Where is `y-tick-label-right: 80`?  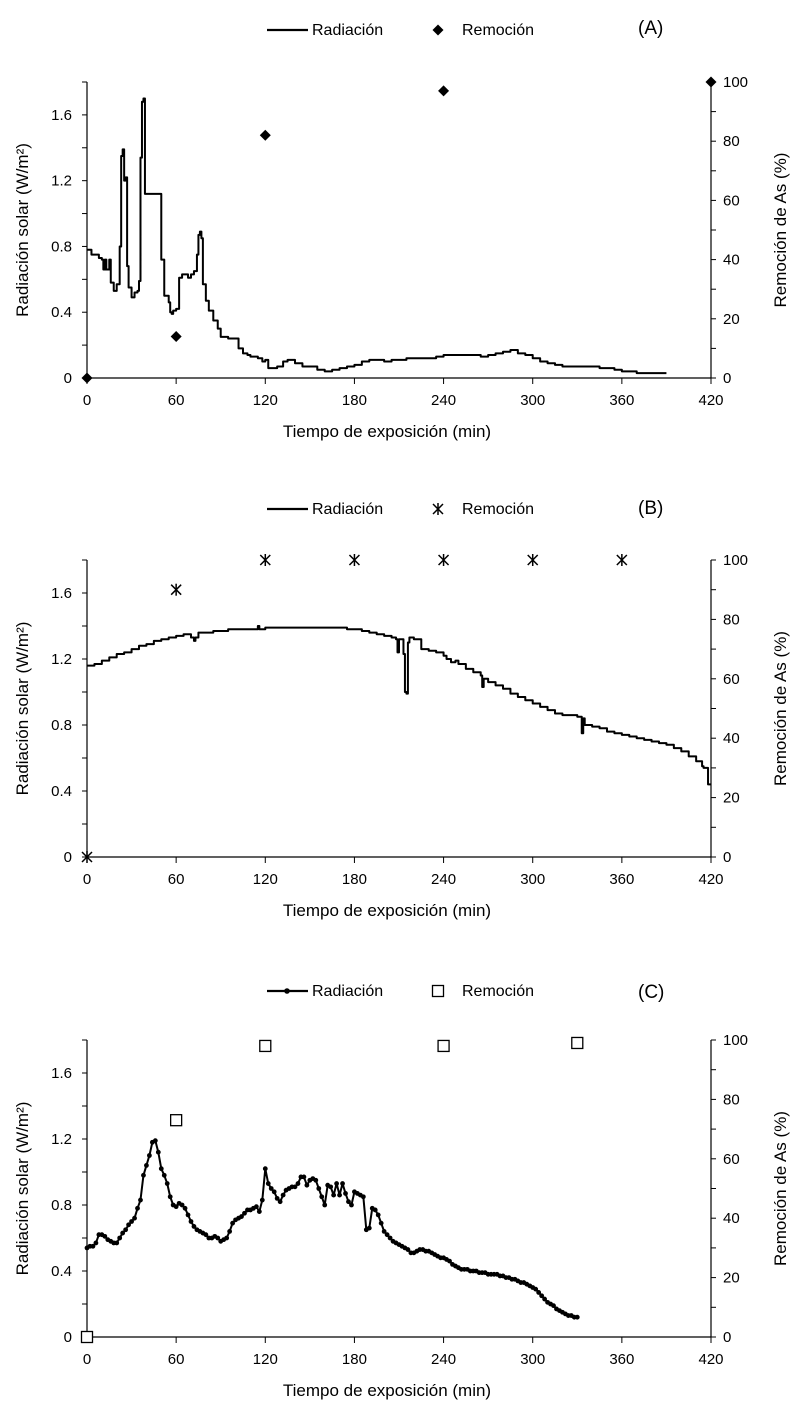
y-tick-label-right: 80 is located at coordinates (731, 1099).